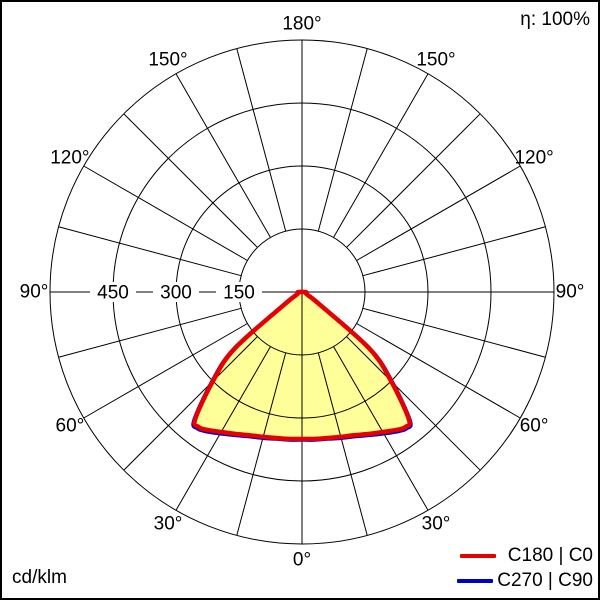 The image size is (600, 600). Describe the element at coordinates (555, 19) in the screenshot. I see `efficiency-label: η: 100%` at that location.